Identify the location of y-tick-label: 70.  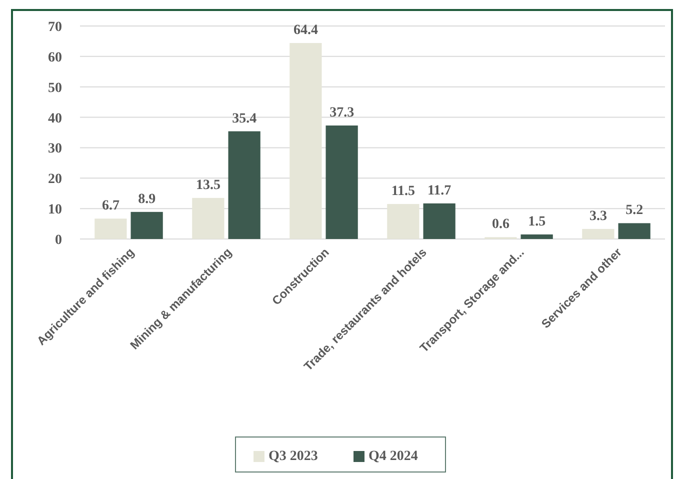
(55, 27).